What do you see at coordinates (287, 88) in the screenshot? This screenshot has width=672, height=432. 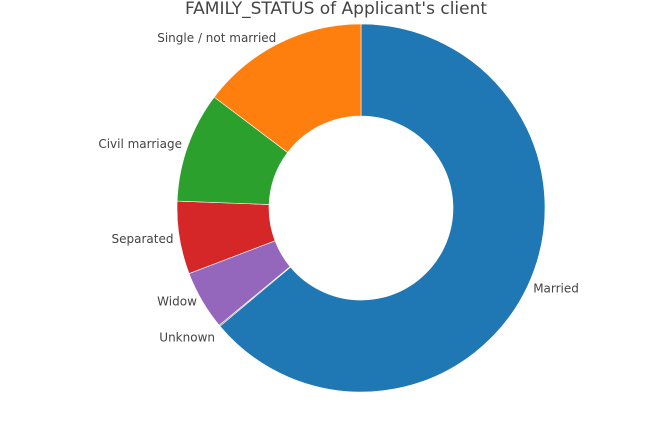 I see `slice-single-not-married` at bounding box center [287, 88].